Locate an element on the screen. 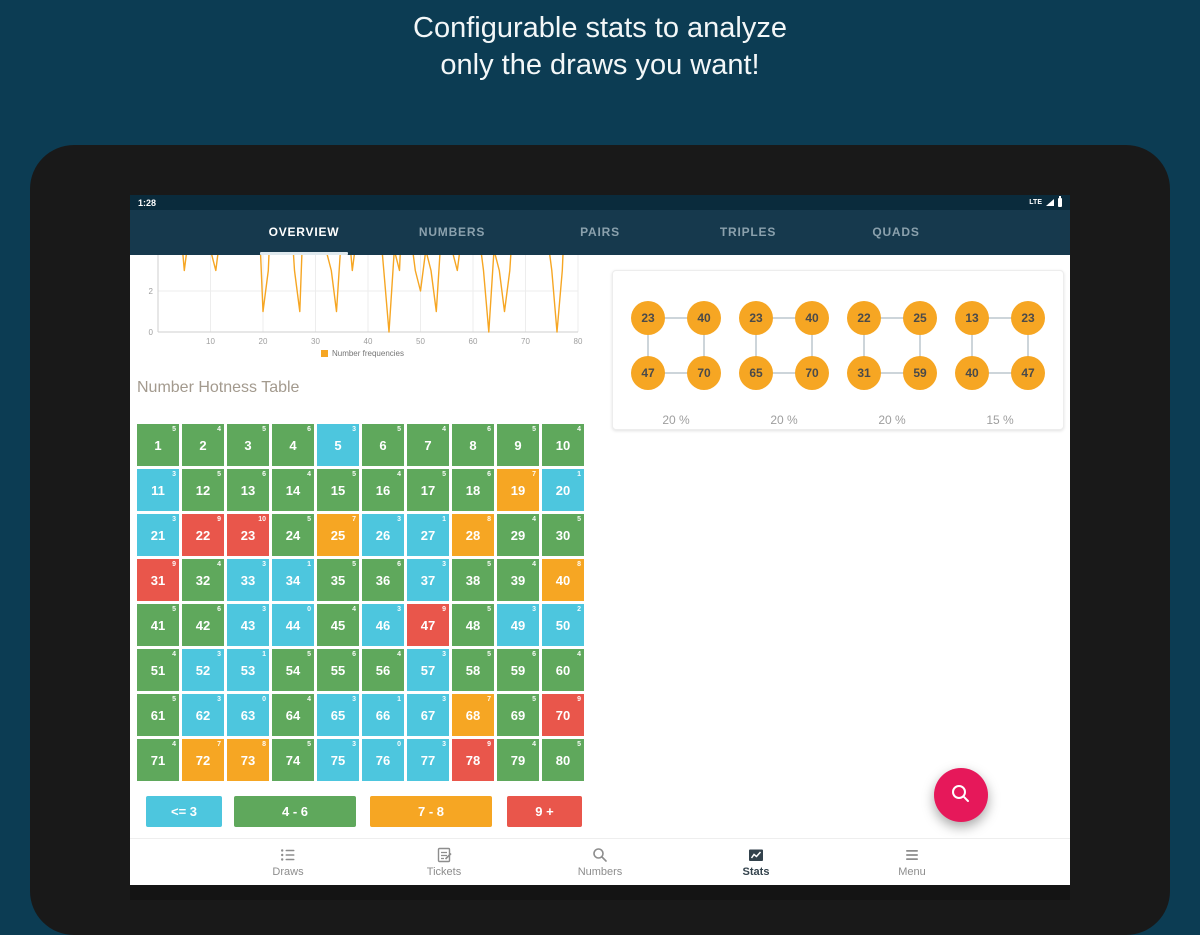  nav-tickets: Tickets is located at coordinates (444, 862).